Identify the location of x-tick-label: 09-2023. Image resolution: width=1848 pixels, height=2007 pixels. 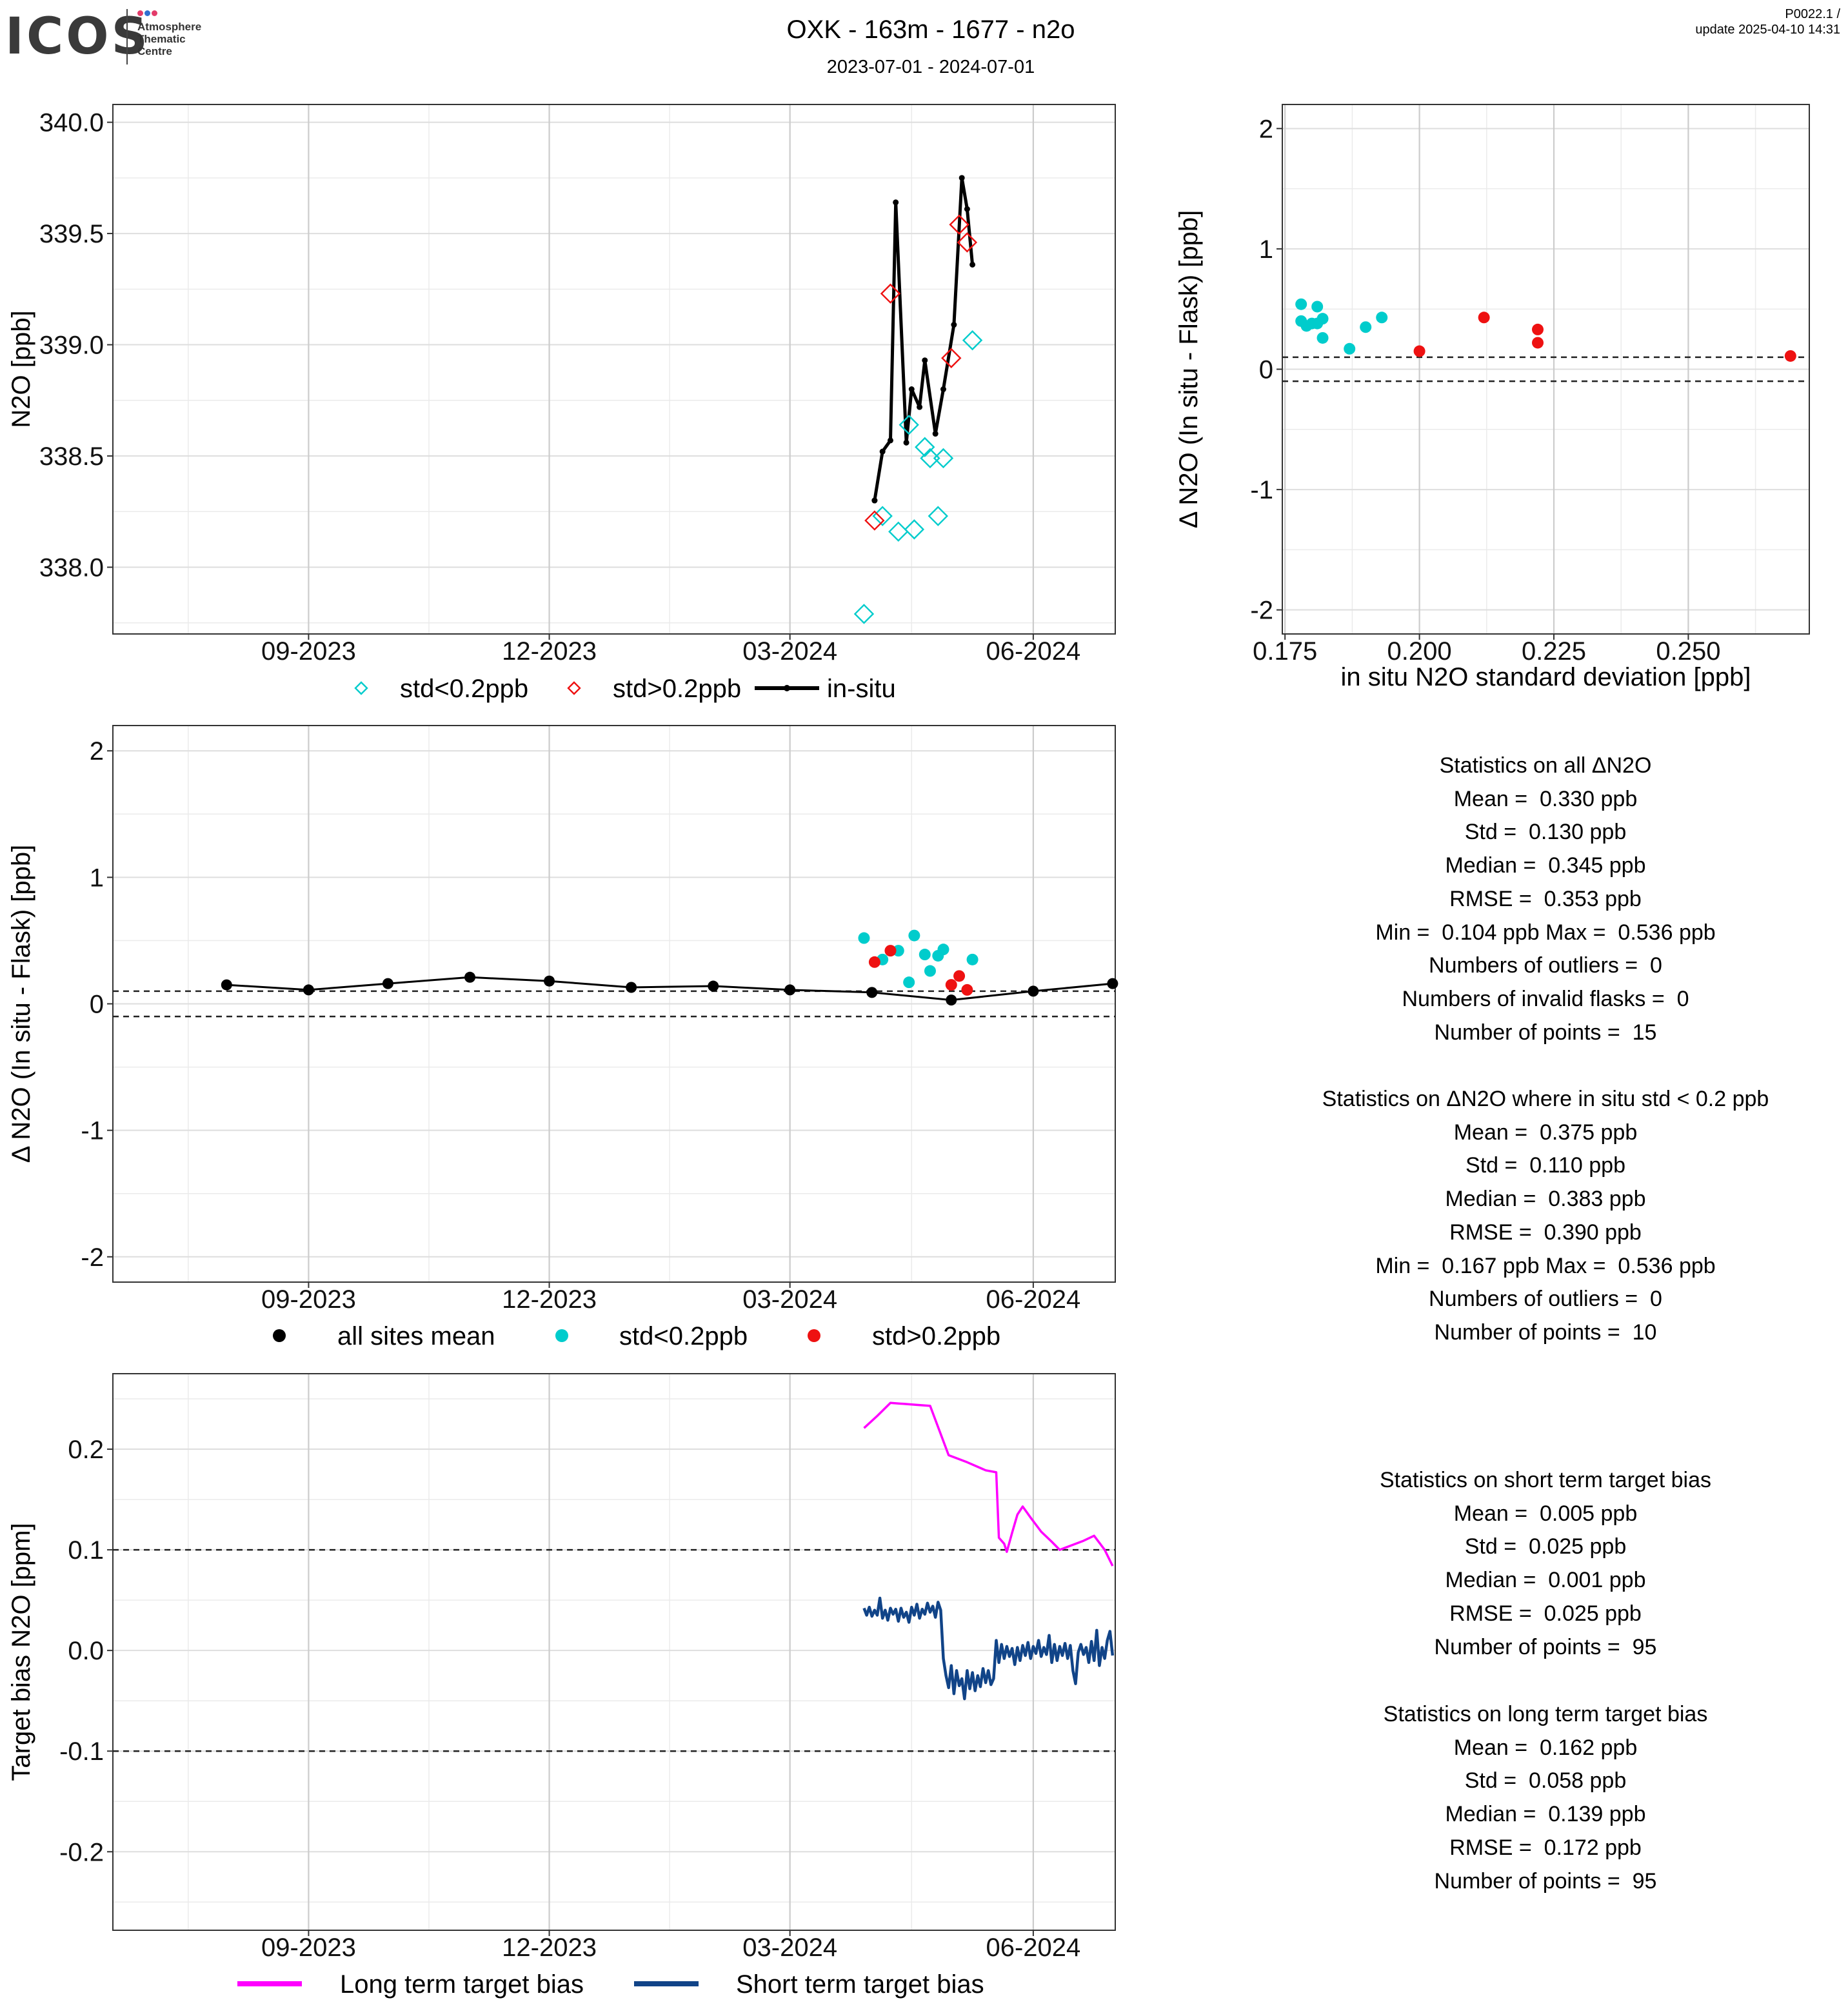
(308, 1947).